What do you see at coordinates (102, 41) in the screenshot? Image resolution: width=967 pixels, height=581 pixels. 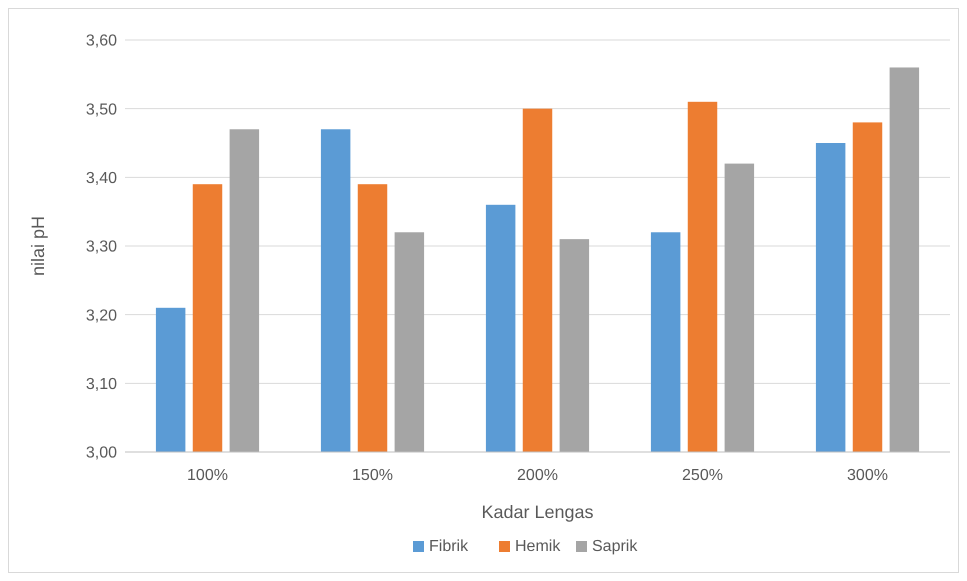 I see `y-tick-label: 3,60` at bounding box center [102, 41].